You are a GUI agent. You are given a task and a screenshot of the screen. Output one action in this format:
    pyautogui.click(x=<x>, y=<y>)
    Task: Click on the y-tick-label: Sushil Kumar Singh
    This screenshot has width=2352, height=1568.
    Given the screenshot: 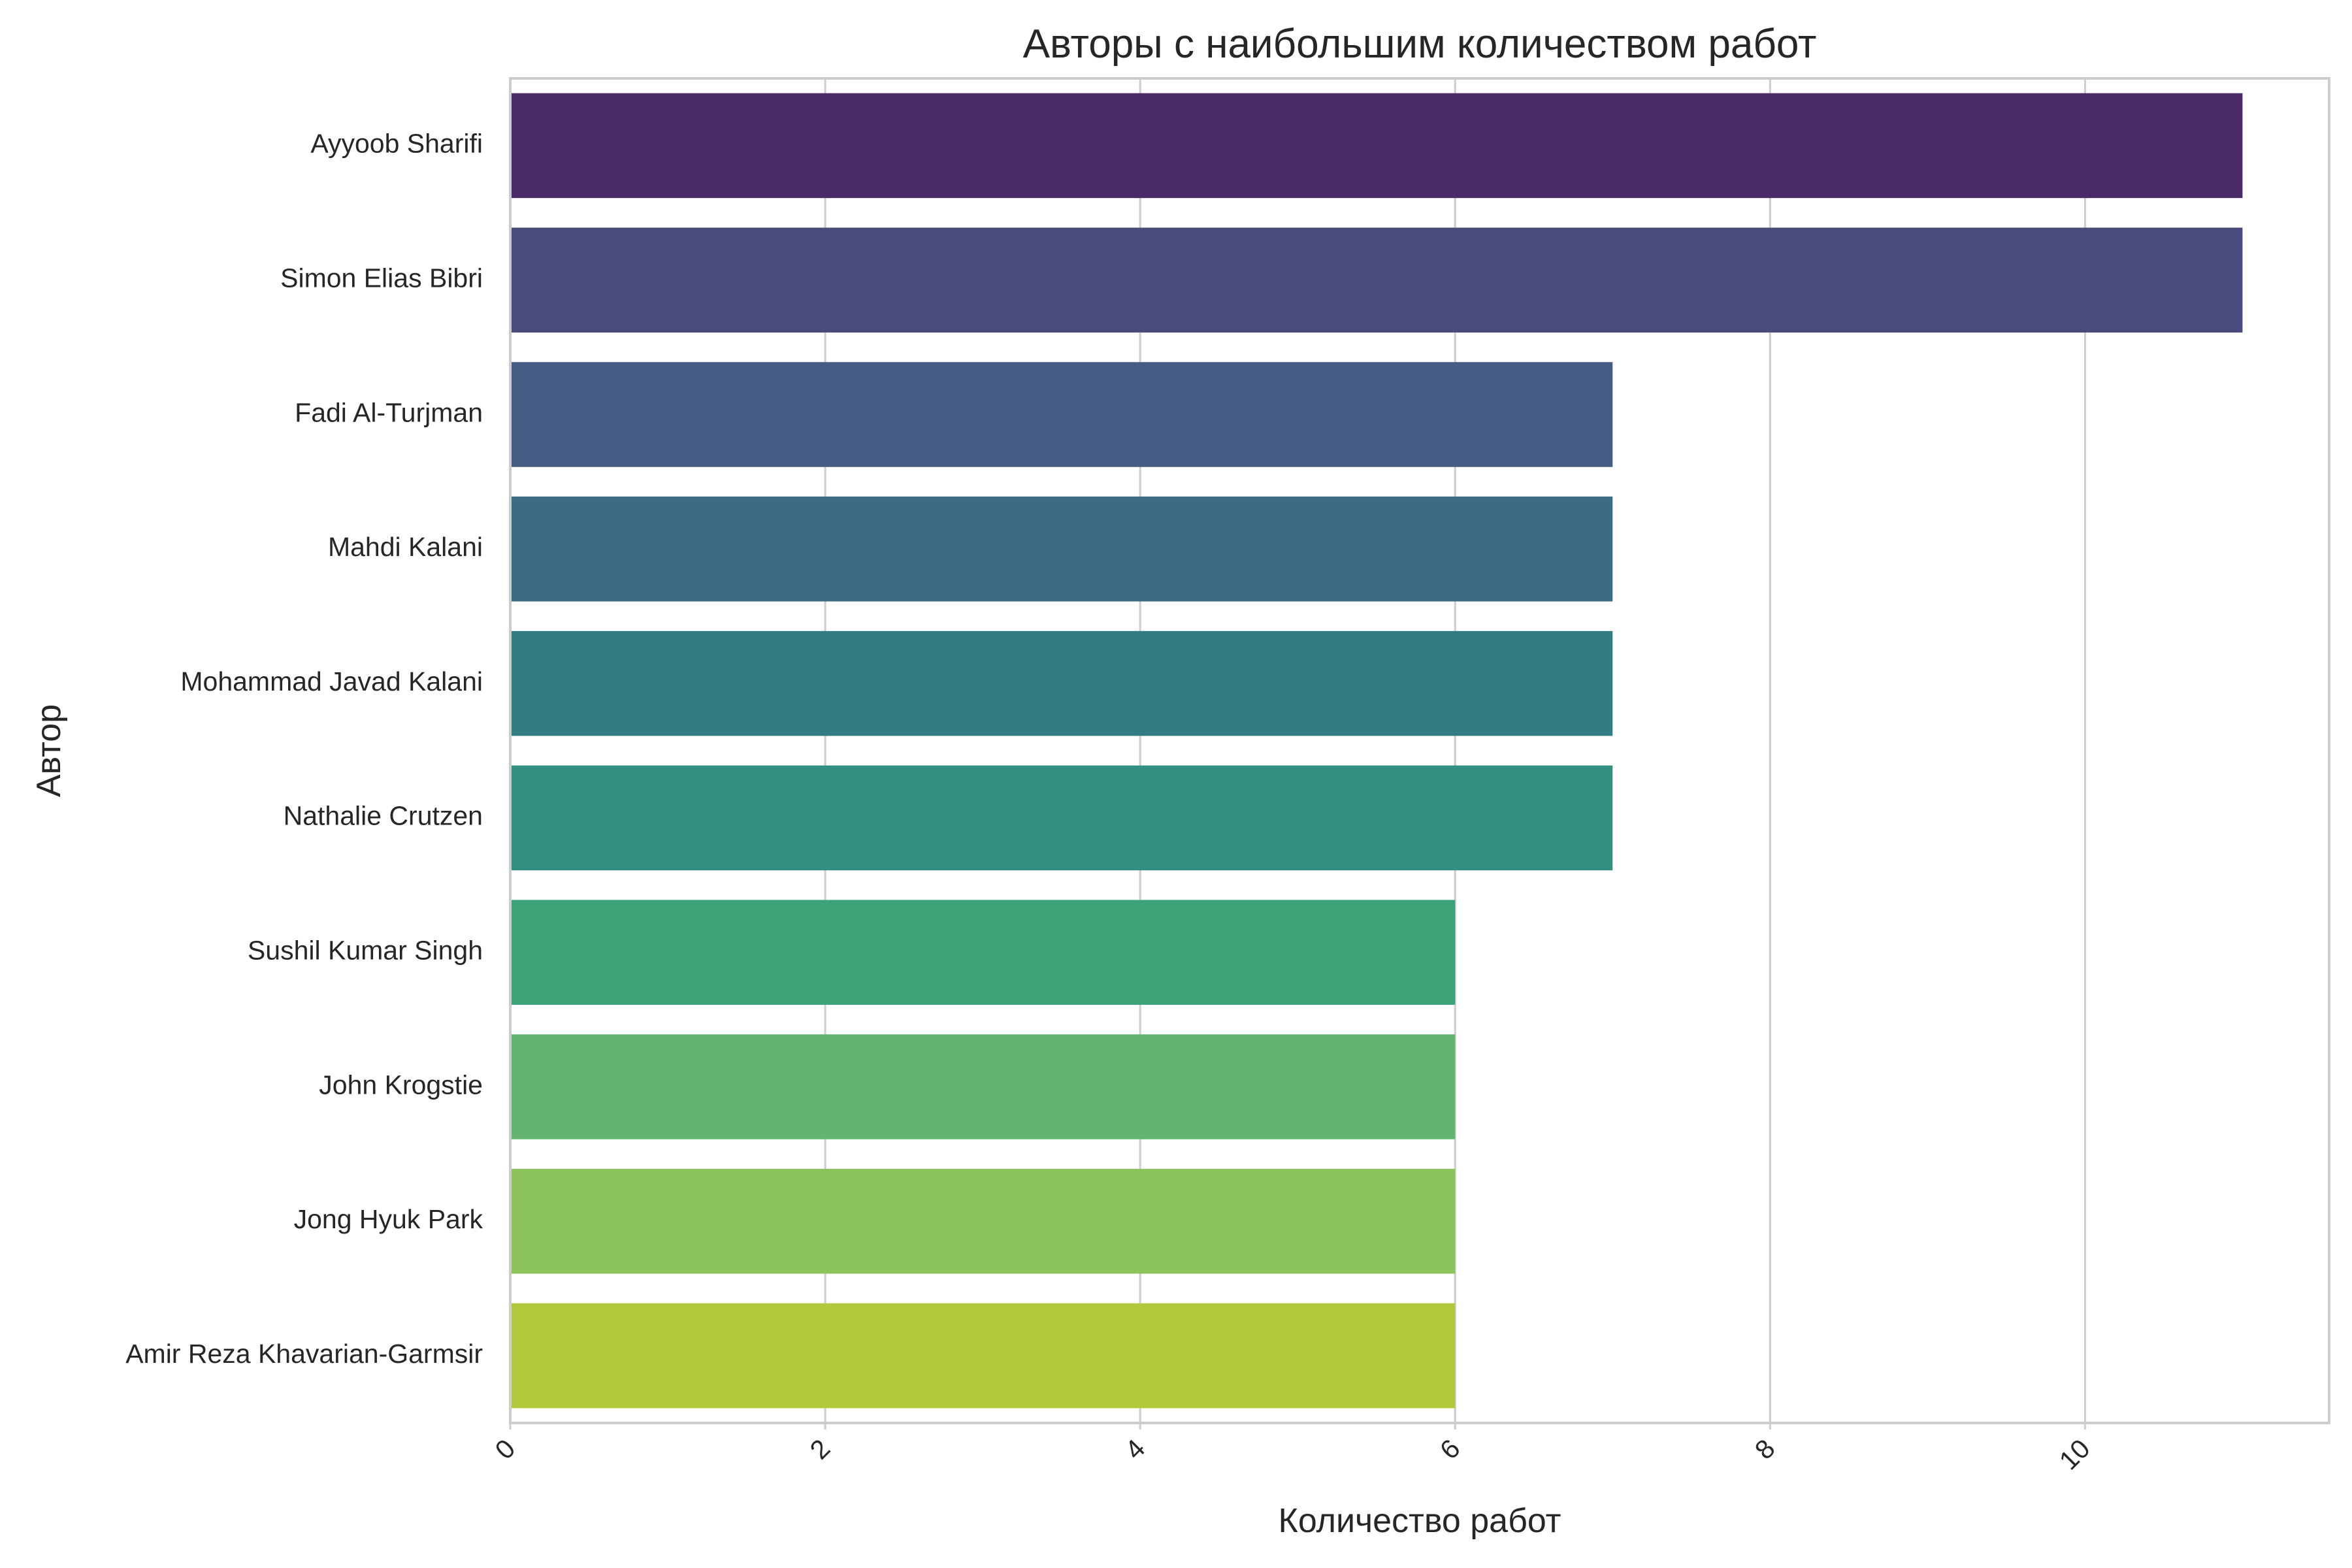 What is the action you would take?
    pyautogui.click(x=365, y=951)
    